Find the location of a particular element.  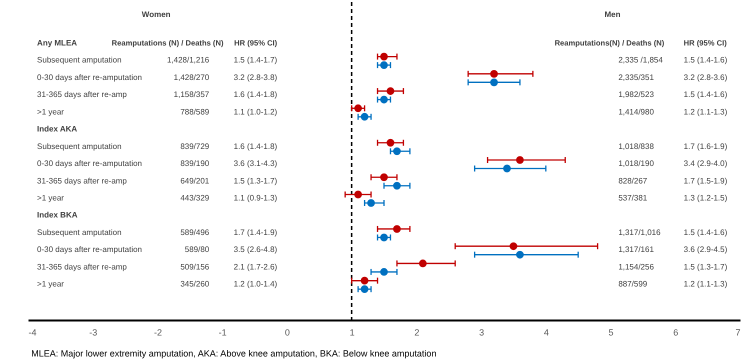

annotation: 589/496 is located at coordinates (195, 232).